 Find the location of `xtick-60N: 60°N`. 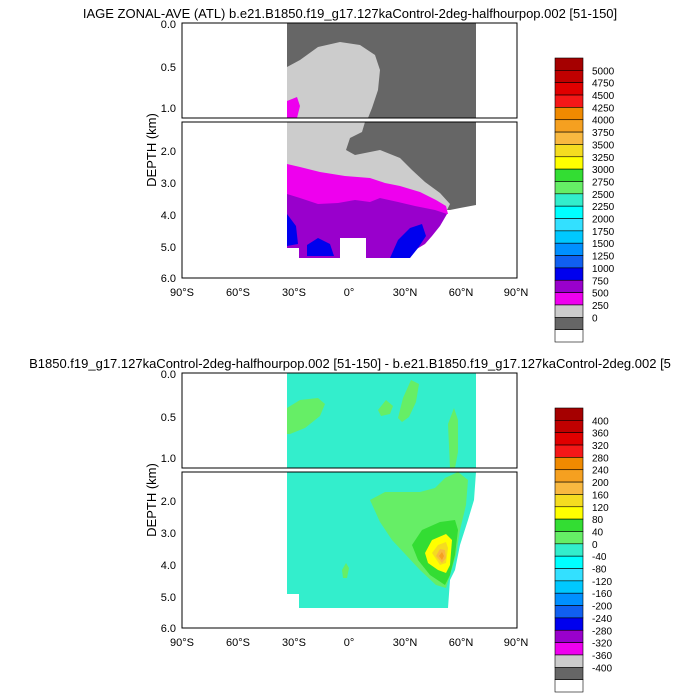

xtick-60N: 60°N is located at coordinates (461, 293).